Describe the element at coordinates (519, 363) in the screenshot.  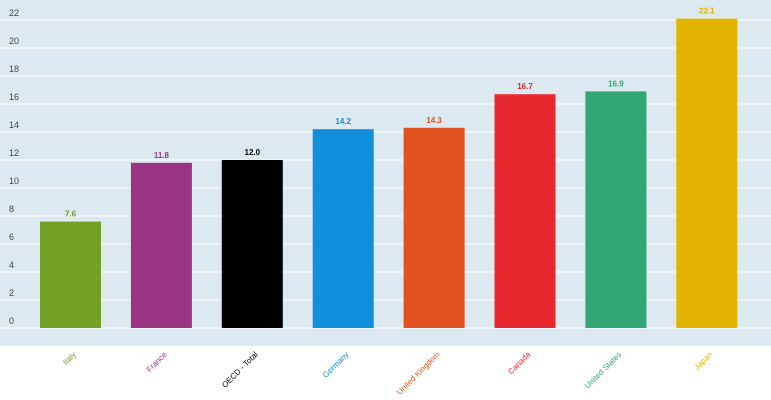
I see `category-label: Canada` at that location.